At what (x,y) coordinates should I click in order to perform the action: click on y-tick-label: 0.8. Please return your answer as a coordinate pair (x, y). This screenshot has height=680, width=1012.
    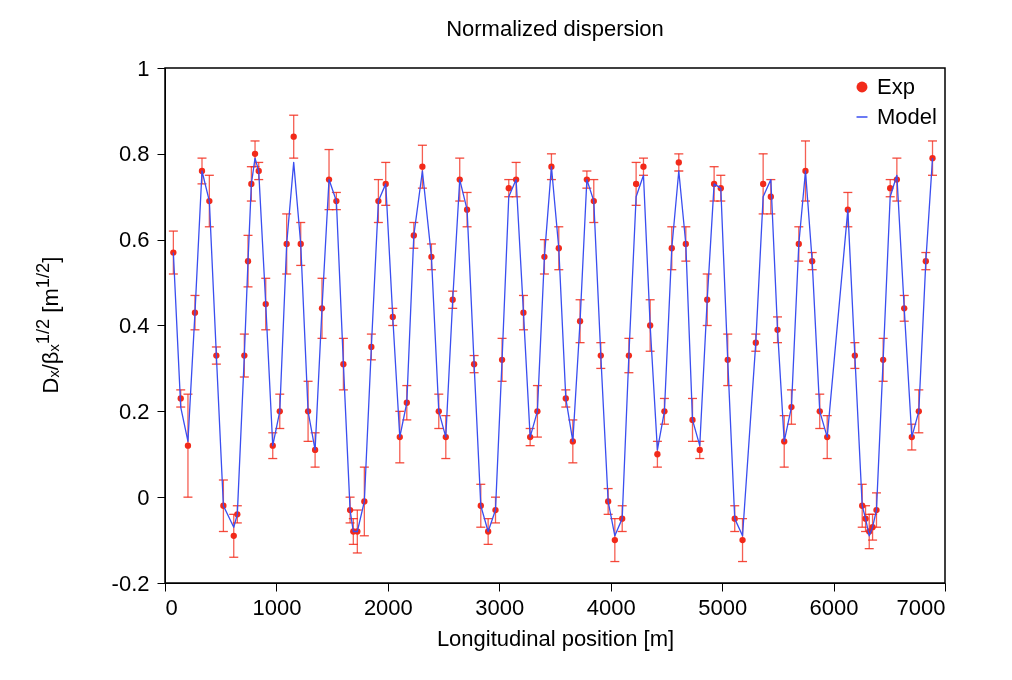
    Looking at the image, I should click on (134, 154).